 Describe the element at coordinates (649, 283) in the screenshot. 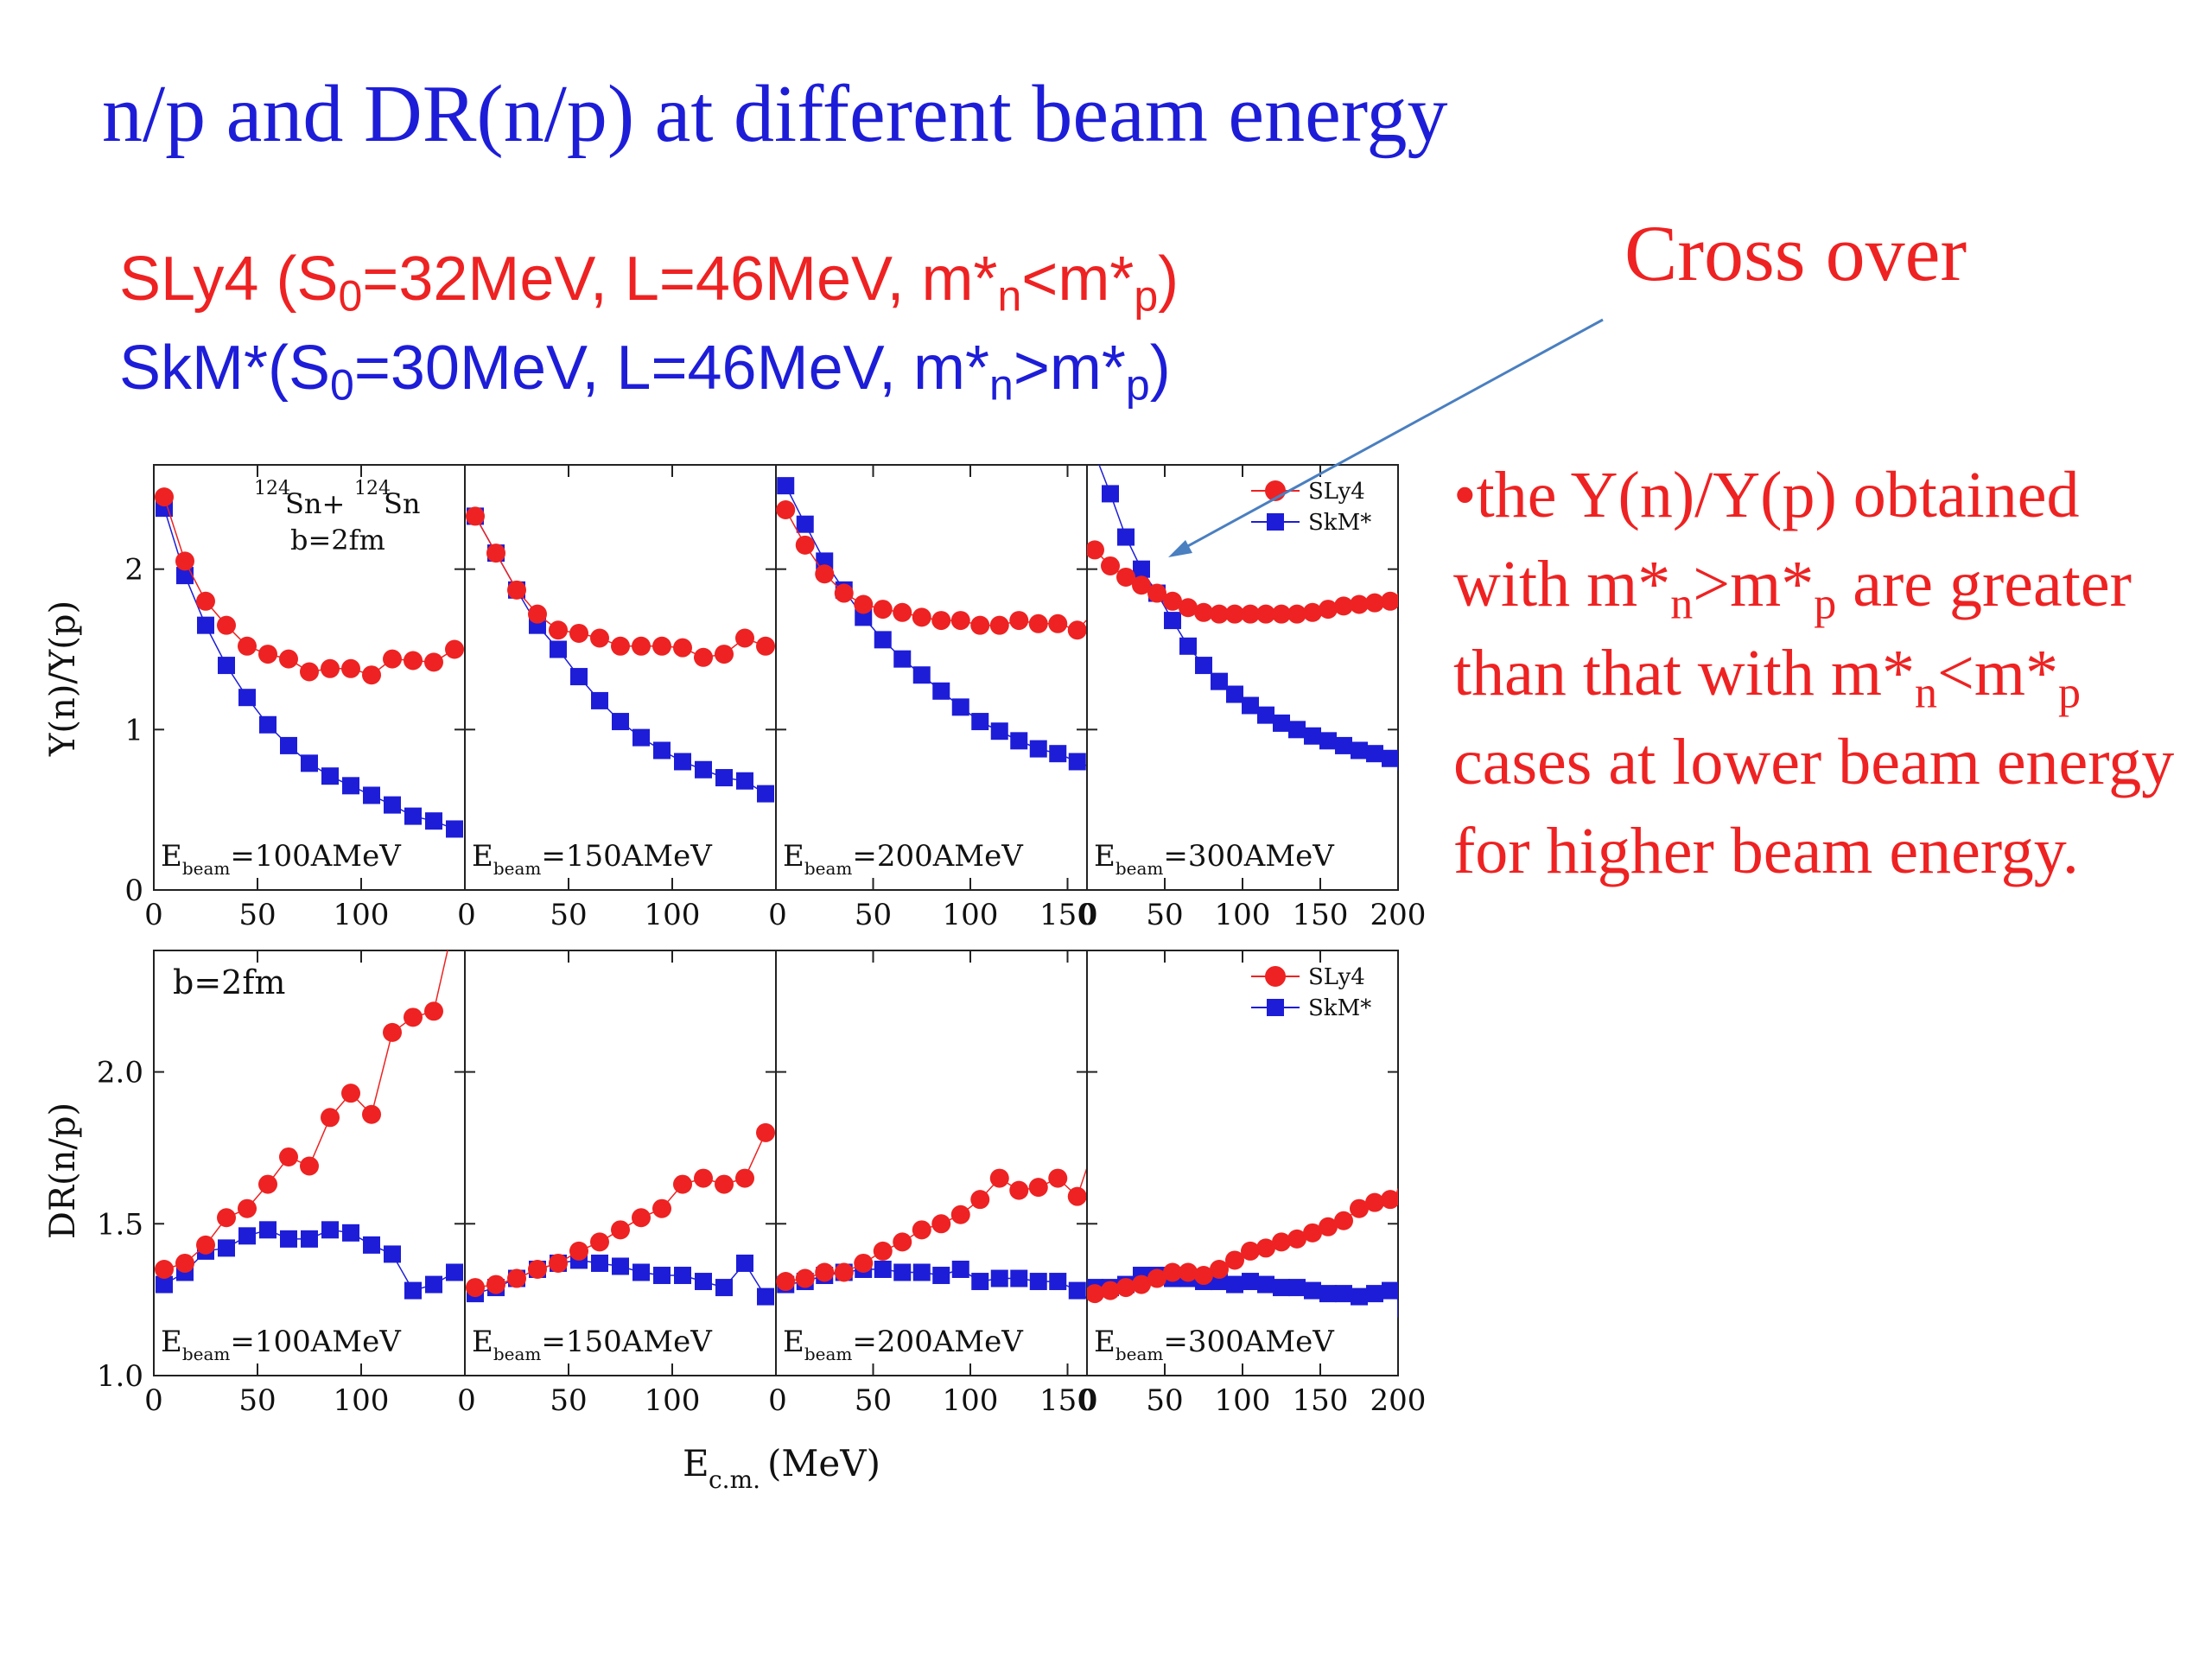

I see `sly4-parameters: SLy4 (S0=32MeV, L=46MeV, m*n<m*p)` at that location.